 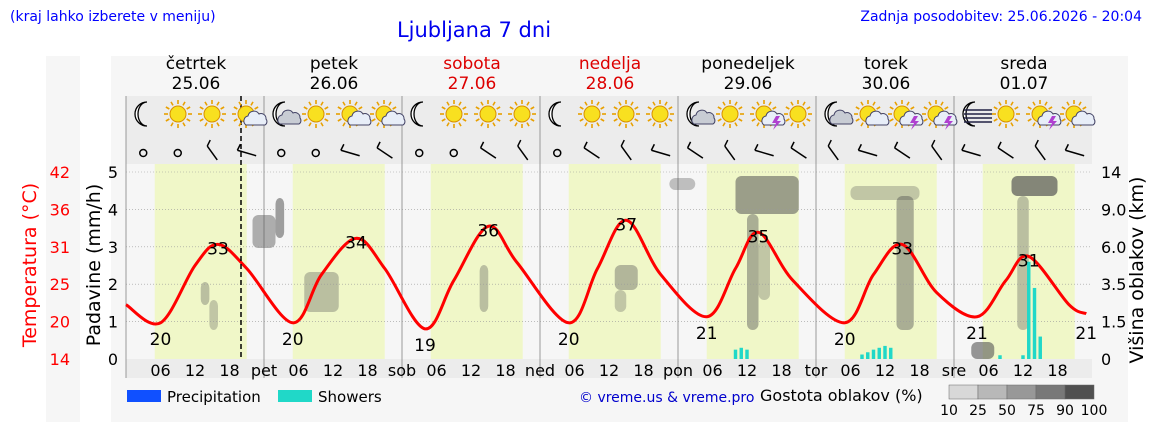 What do you see at coordinates (196, 64) in the screenshot?
I see `day-name: četrtek` at bounding box center [196, 64].